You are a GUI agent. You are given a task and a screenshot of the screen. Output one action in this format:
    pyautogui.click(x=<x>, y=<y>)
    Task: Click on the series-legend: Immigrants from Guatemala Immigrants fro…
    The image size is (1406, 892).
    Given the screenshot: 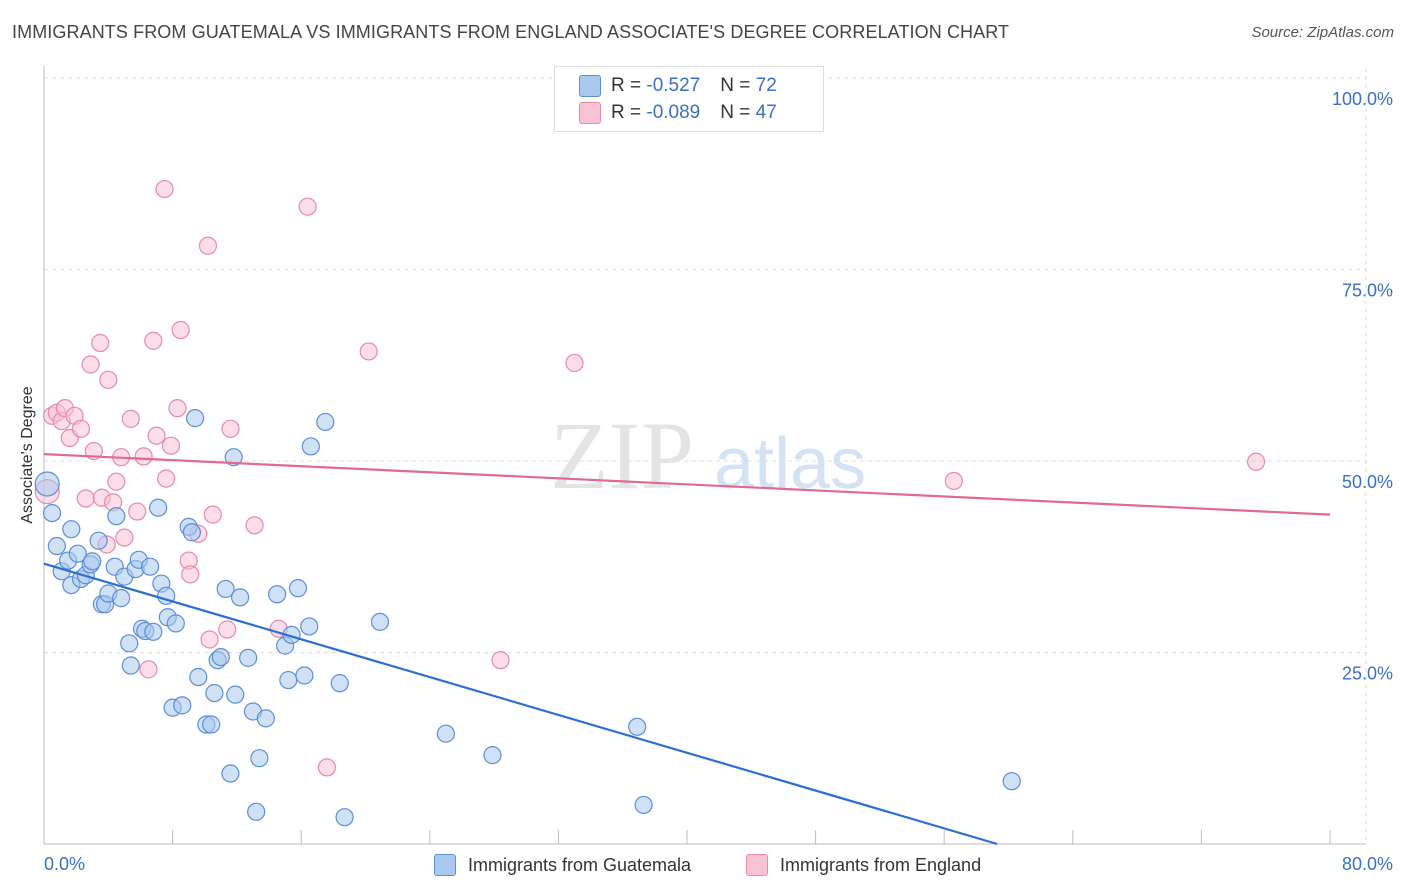 What is the action you would take?
    pyautogui.click(x=703, y=865)
    